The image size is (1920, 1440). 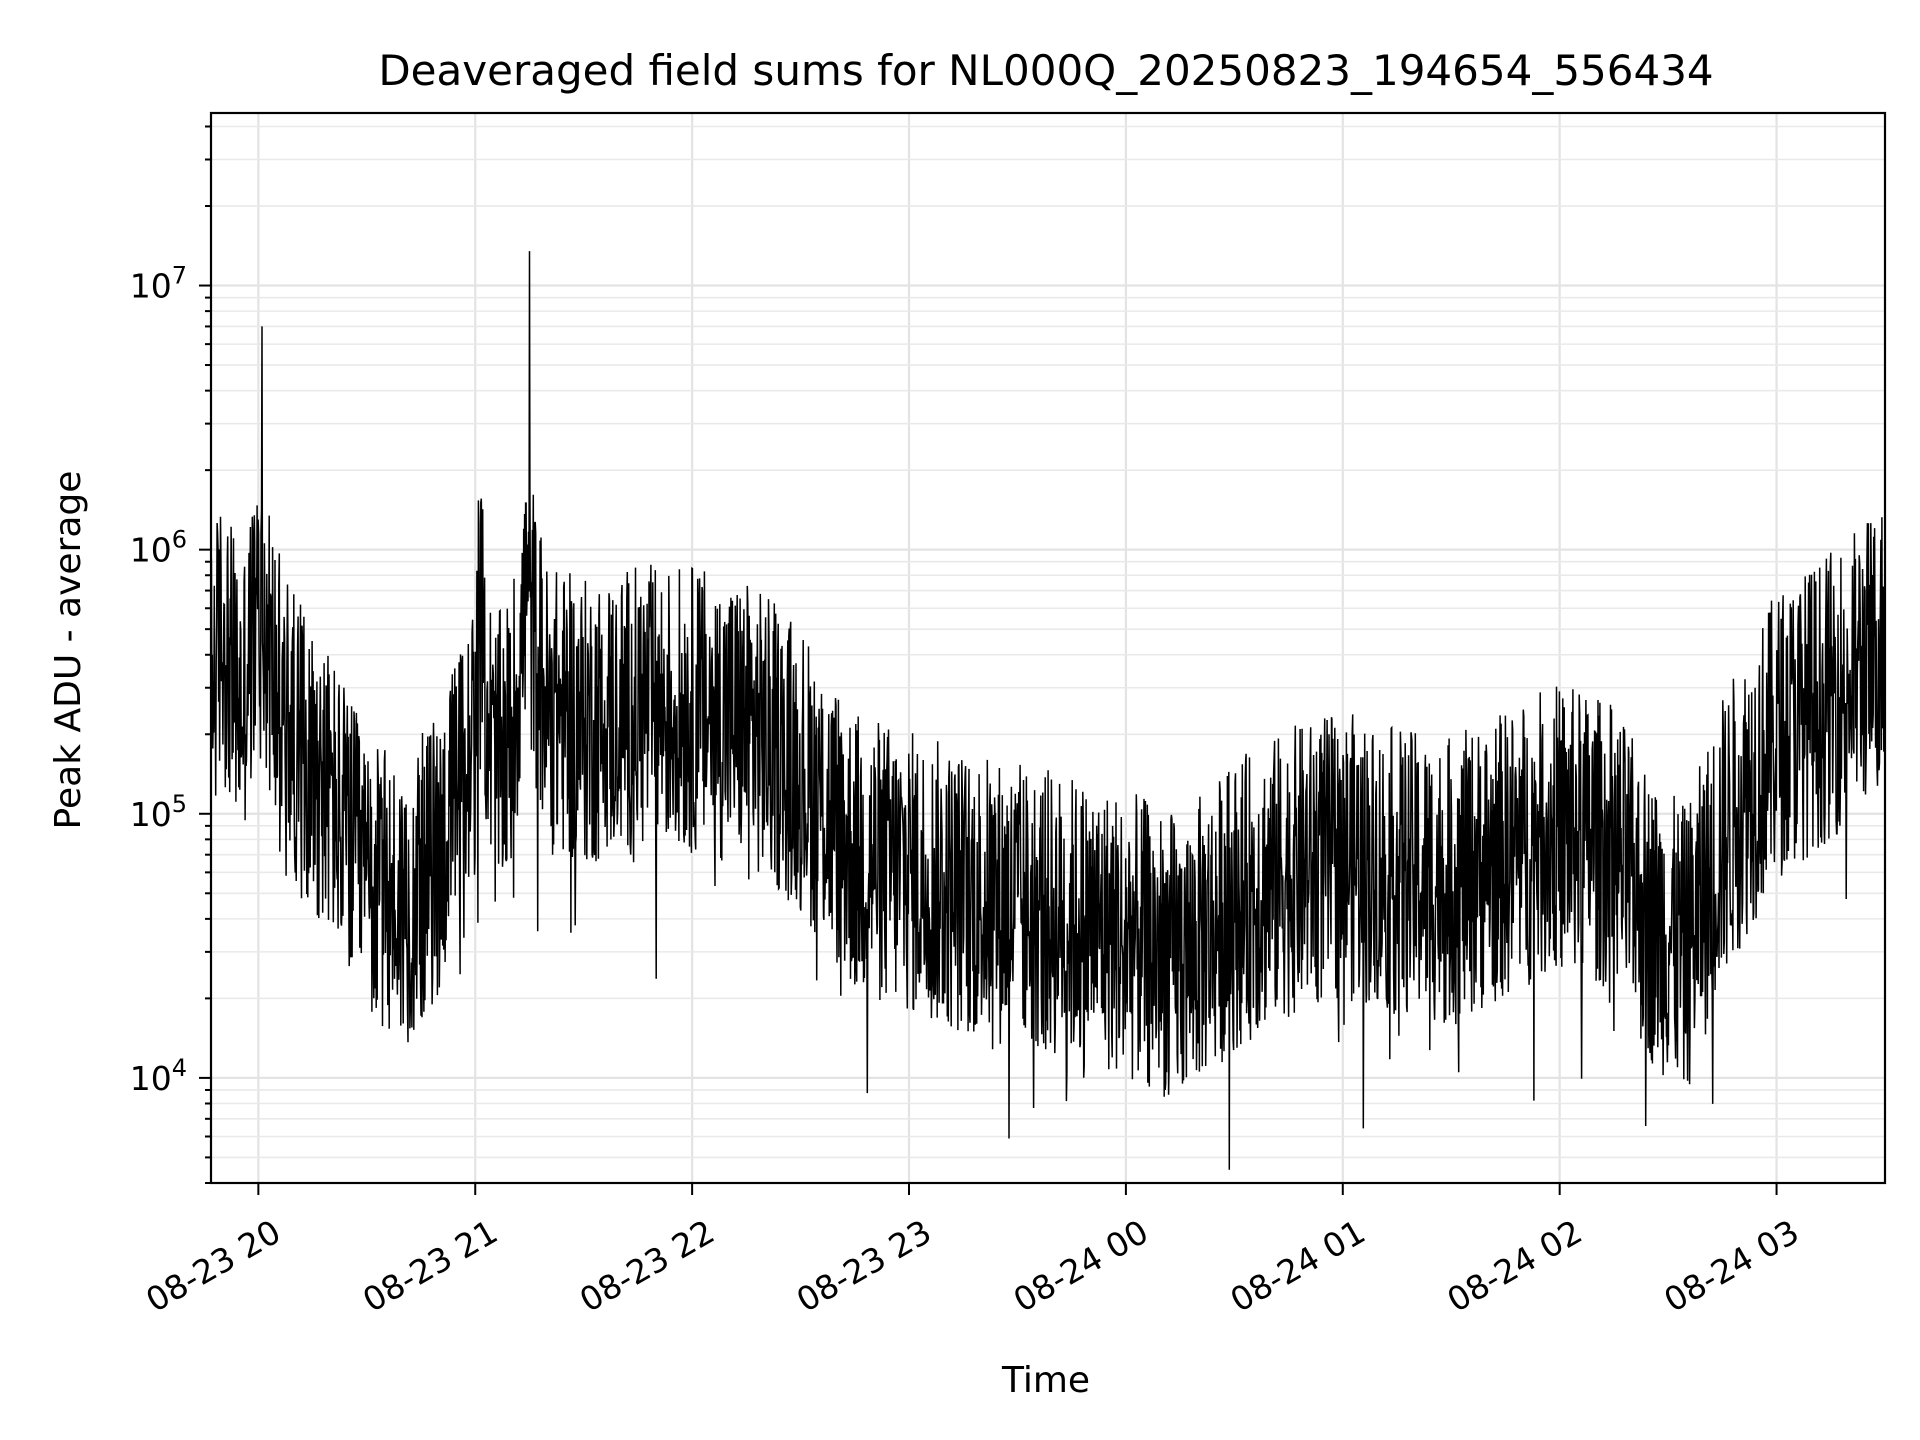 What do you see at coordinates (1298, 1266) in the screenshot?
I see `x-tick-label: 08-24 01` at bounding box center [1298, 1266].